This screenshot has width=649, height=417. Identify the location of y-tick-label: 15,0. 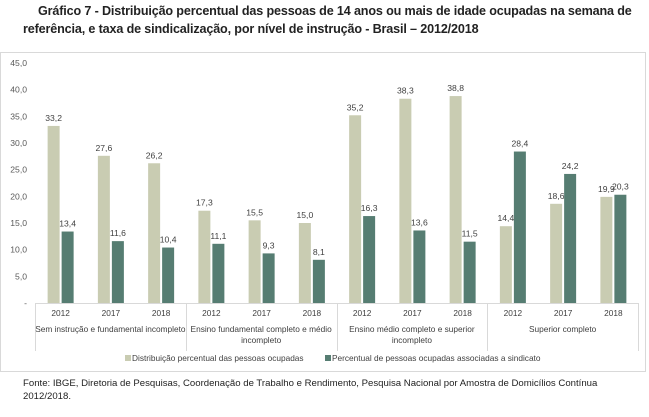
(18, 223).